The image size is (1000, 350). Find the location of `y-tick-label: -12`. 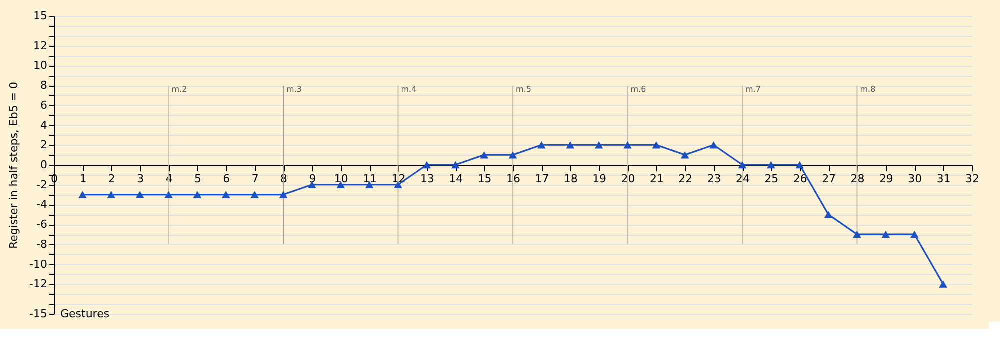

y-tick-label: -12 is located at coordinates (39, 284).